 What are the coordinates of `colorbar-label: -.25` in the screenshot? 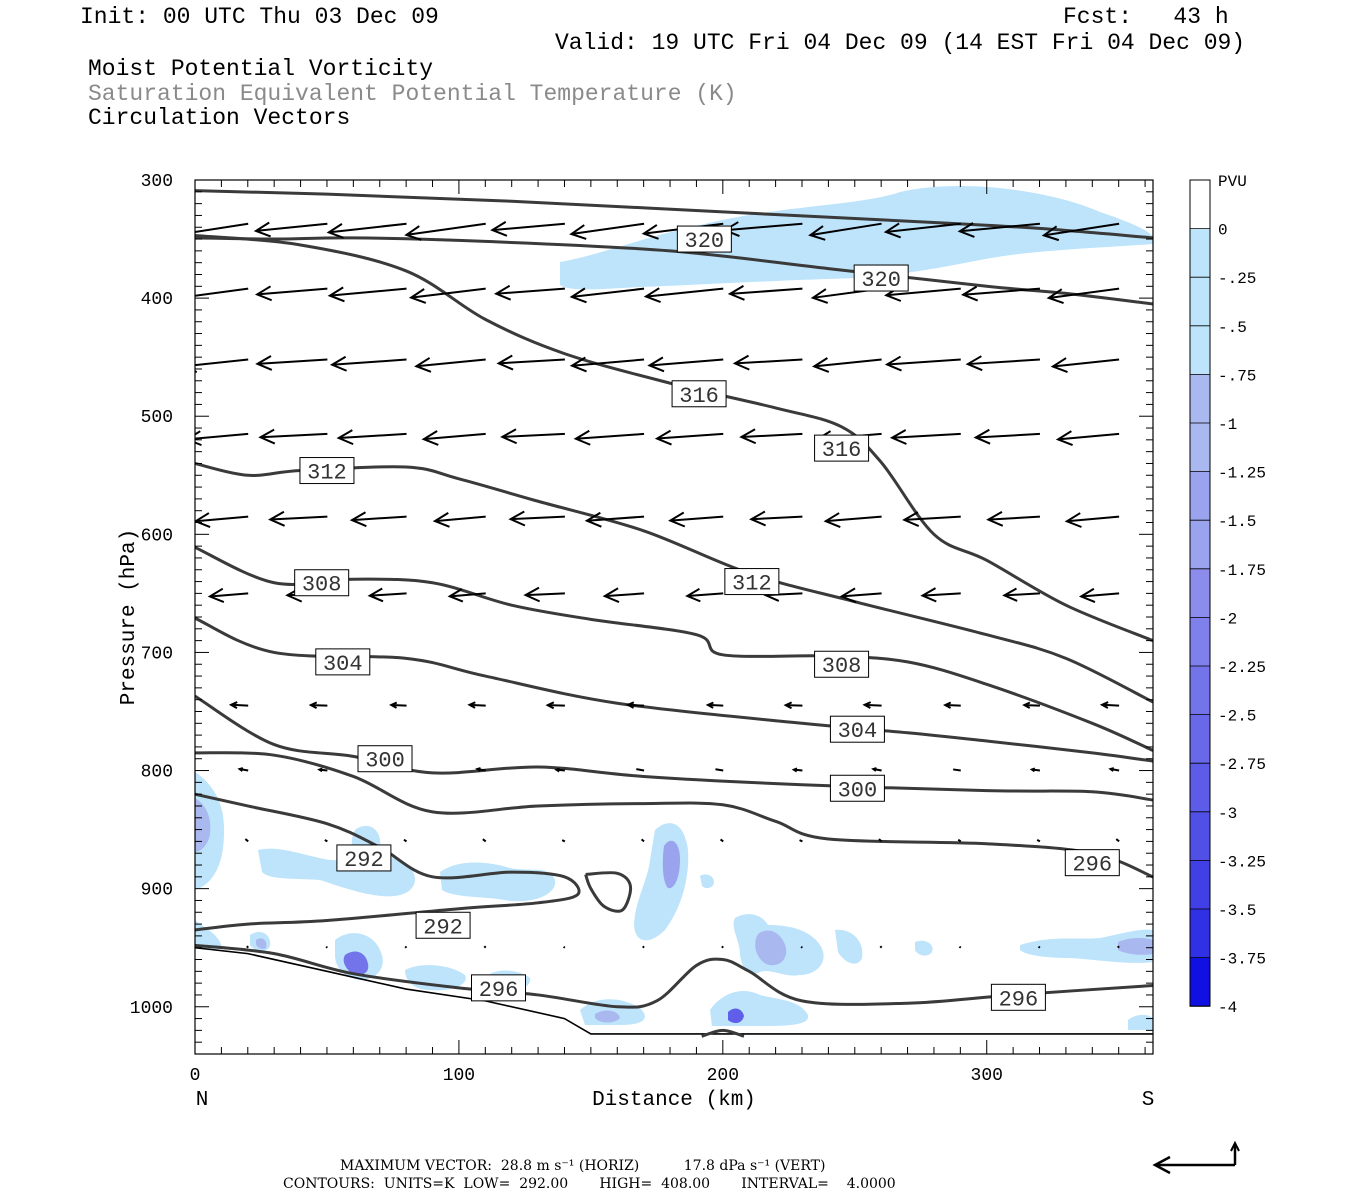 It's located at (1237, 279).